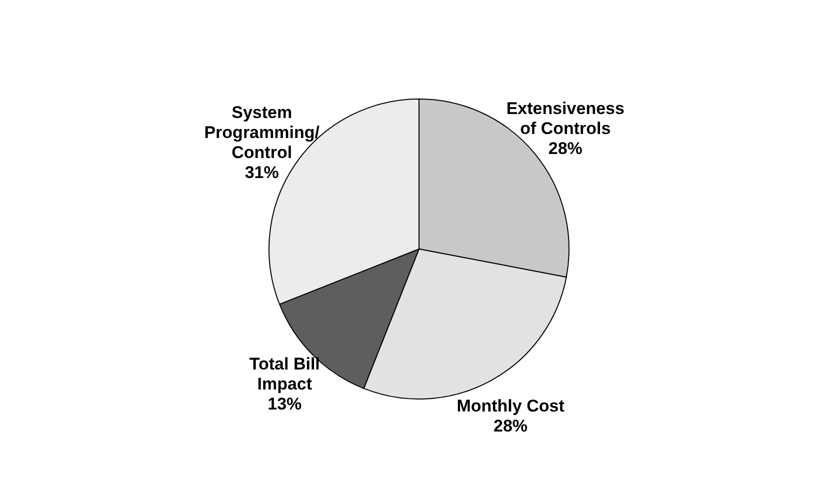 This screenshot has width=828, height=482. What do you see at coordinates (261, 172) in the screenshot?
I see `data-label: 31%` at bounding box center [261, 172].